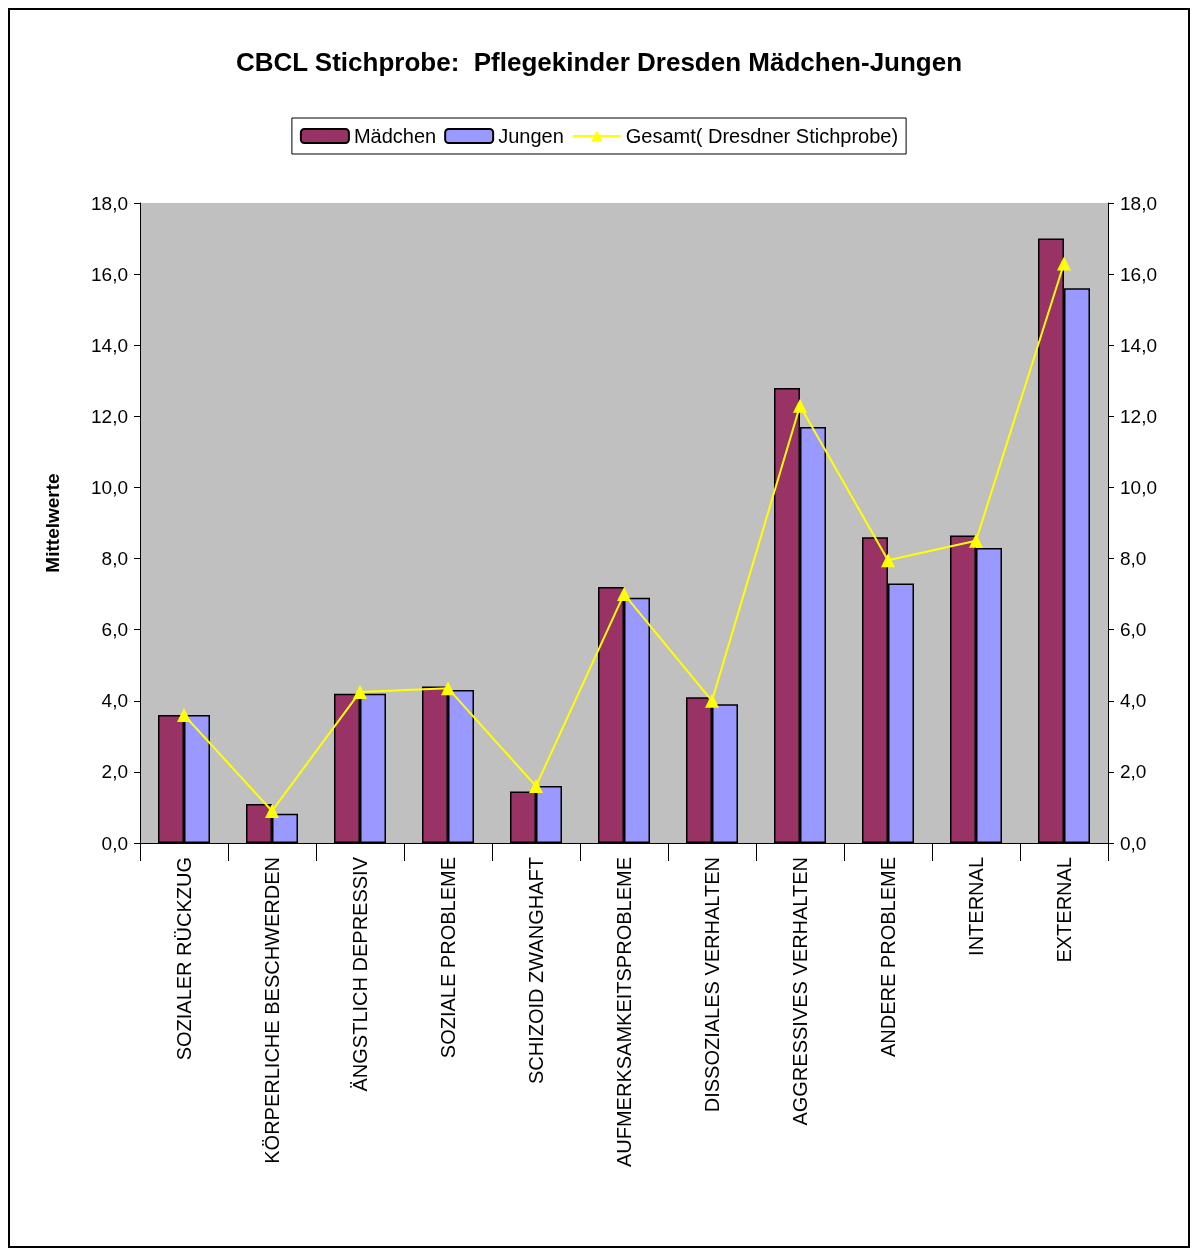 The height and width of the screenshot is (1250, 1200). I want to click on y2-tick-label: 6,0, so click(1133, 630).